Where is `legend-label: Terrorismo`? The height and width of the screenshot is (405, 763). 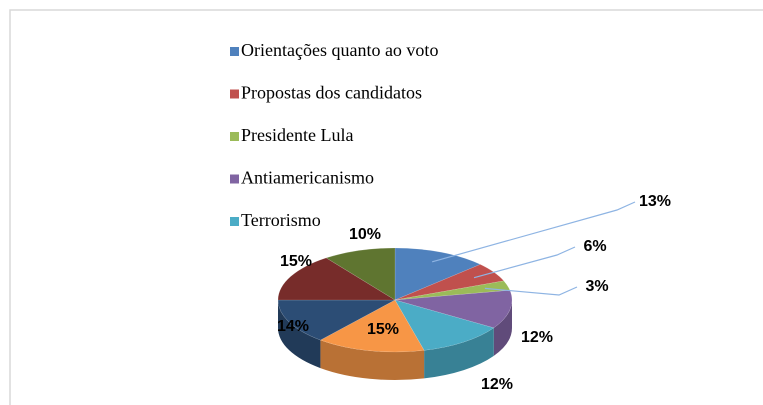 legend-label: Terrorismo is located at coordinates (281, 220).